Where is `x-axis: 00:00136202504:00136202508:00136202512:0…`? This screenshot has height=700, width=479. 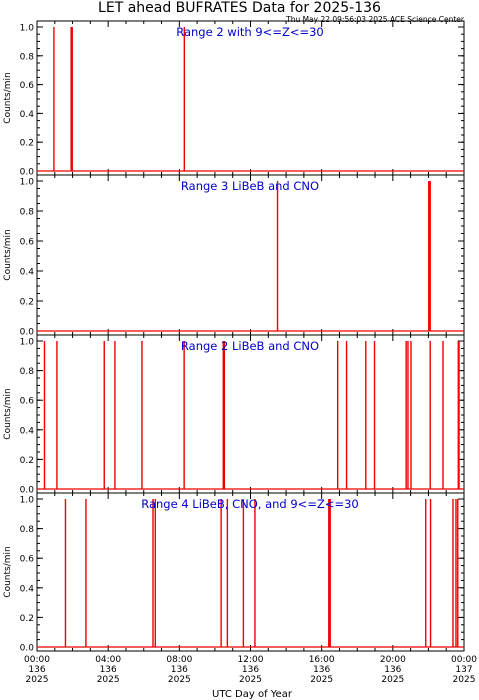 x-axis: 00:00136202504:00136202508:00136202512:0… is located at coordinates (250, 670).